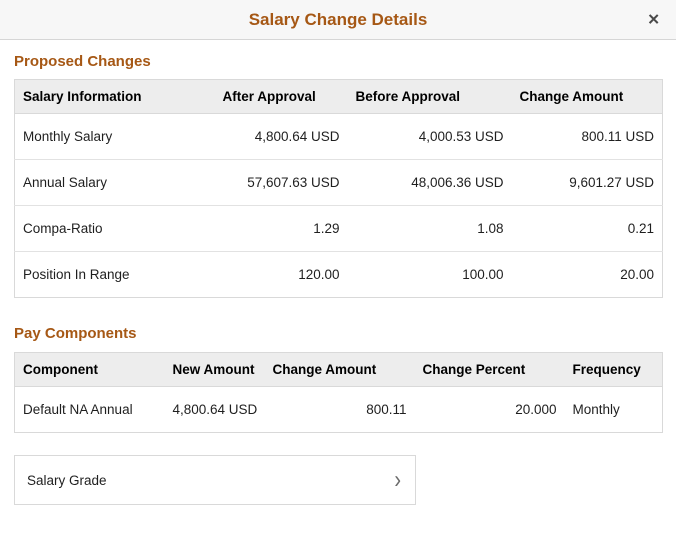 The image size is (676, 559). Describe the element at coordinates (89, 409) in the screenshot. I see `component-value: Default NA Annual` at that location.